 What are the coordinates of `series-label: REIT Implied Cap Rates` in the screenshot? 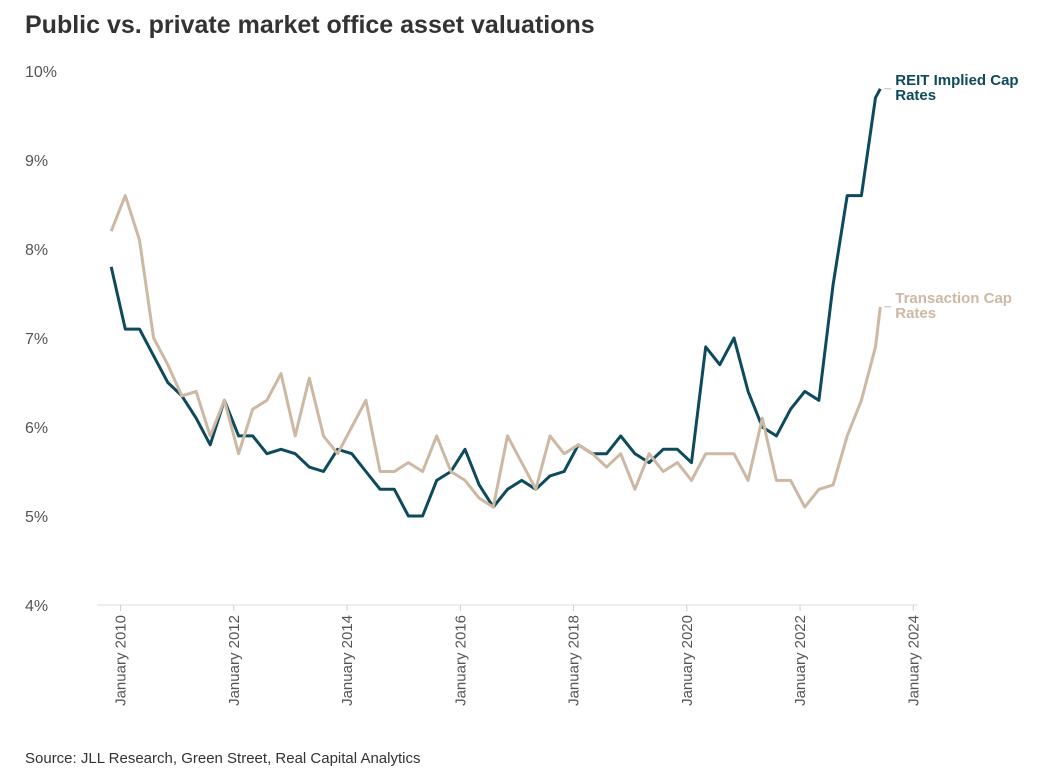 It's located at (957, 87).